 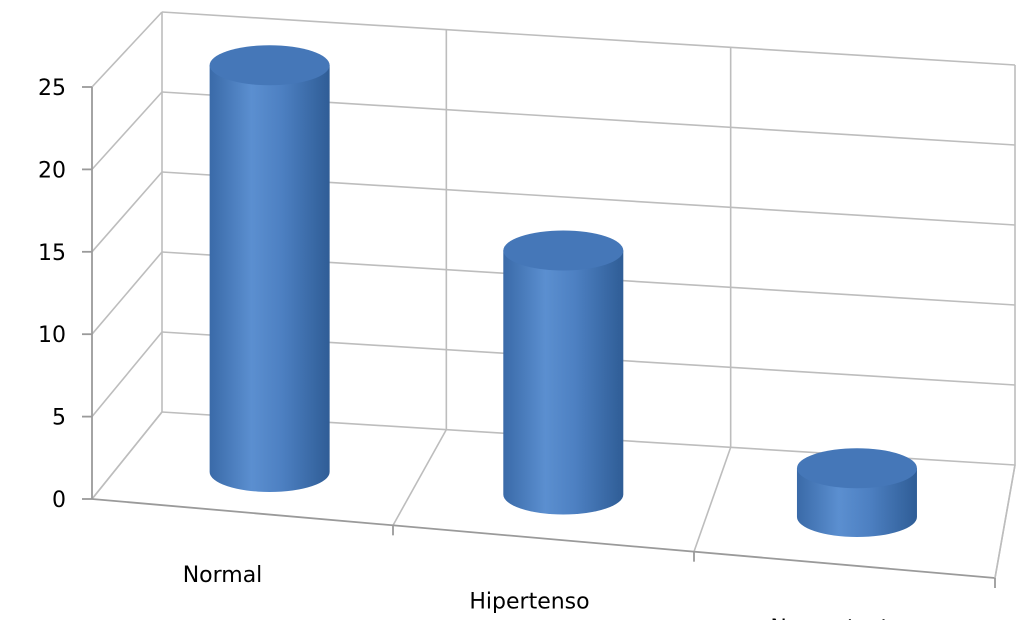 I want to click on x-tick-label: Hipertenso, so click(x=529, y=602).